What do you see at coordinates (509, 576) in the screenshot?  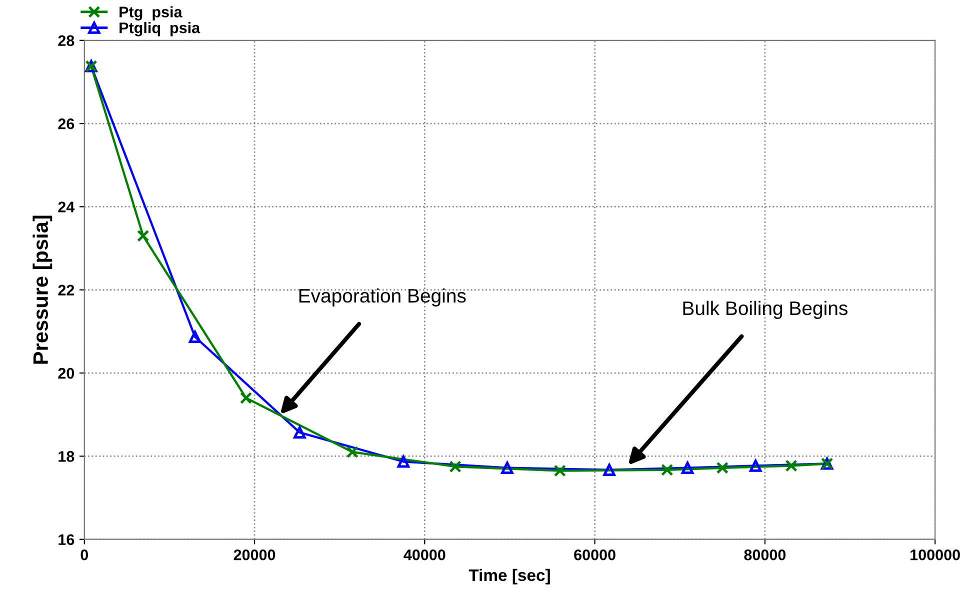 I see `x-axis-title: Time [sec]` at bounding box center [509, 576].